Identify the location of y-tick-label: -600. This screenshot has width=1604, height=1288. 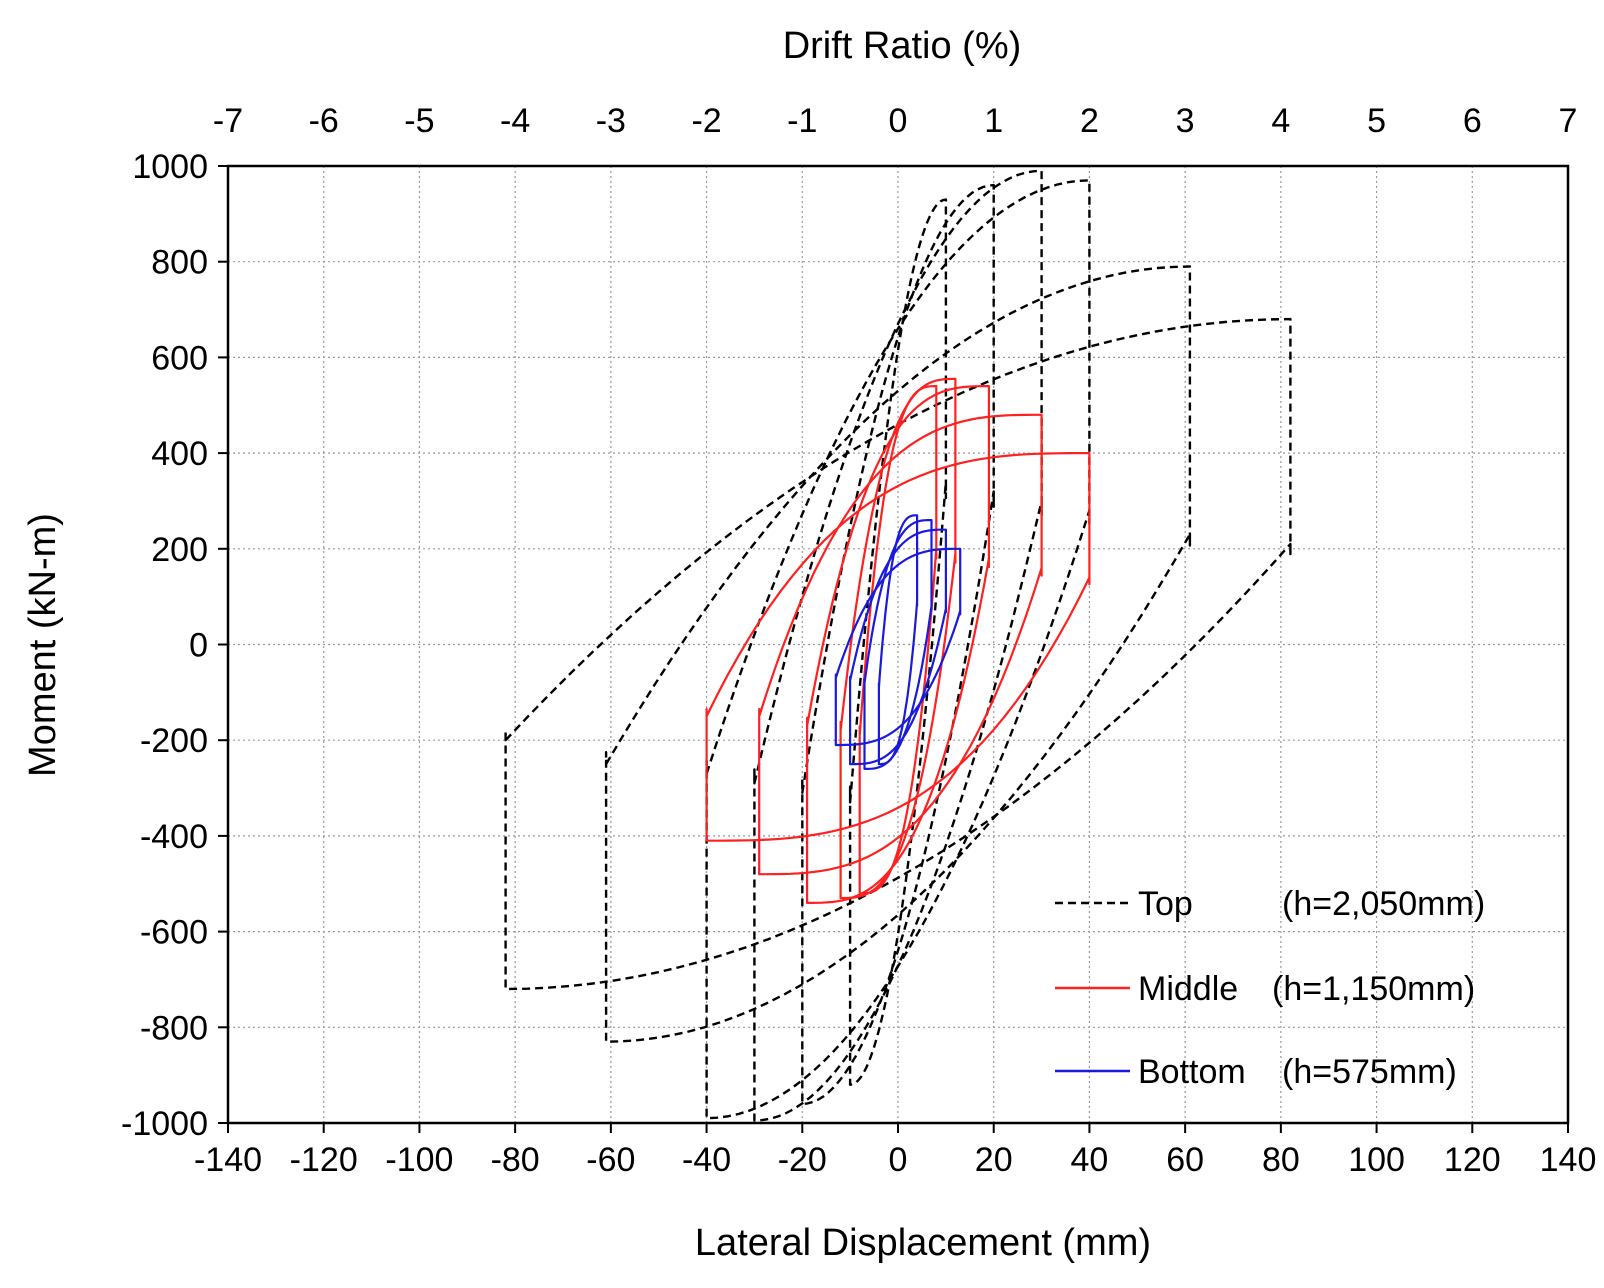
(174, 933).